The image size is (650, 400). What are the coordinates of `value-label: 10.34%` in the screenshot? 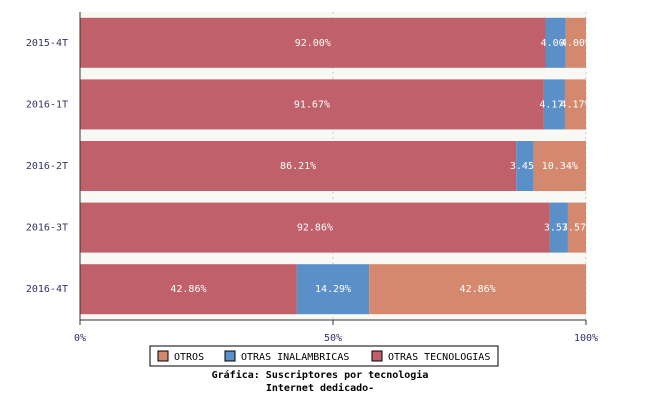 It's located at (560, 166).